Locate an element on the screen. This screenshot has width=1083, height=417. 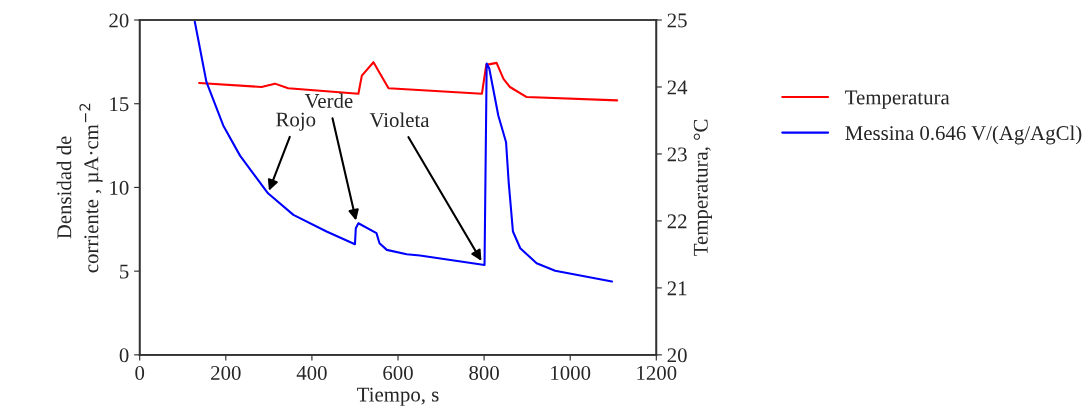
x-tick-label: 800 is located at coordinates (484, 372).